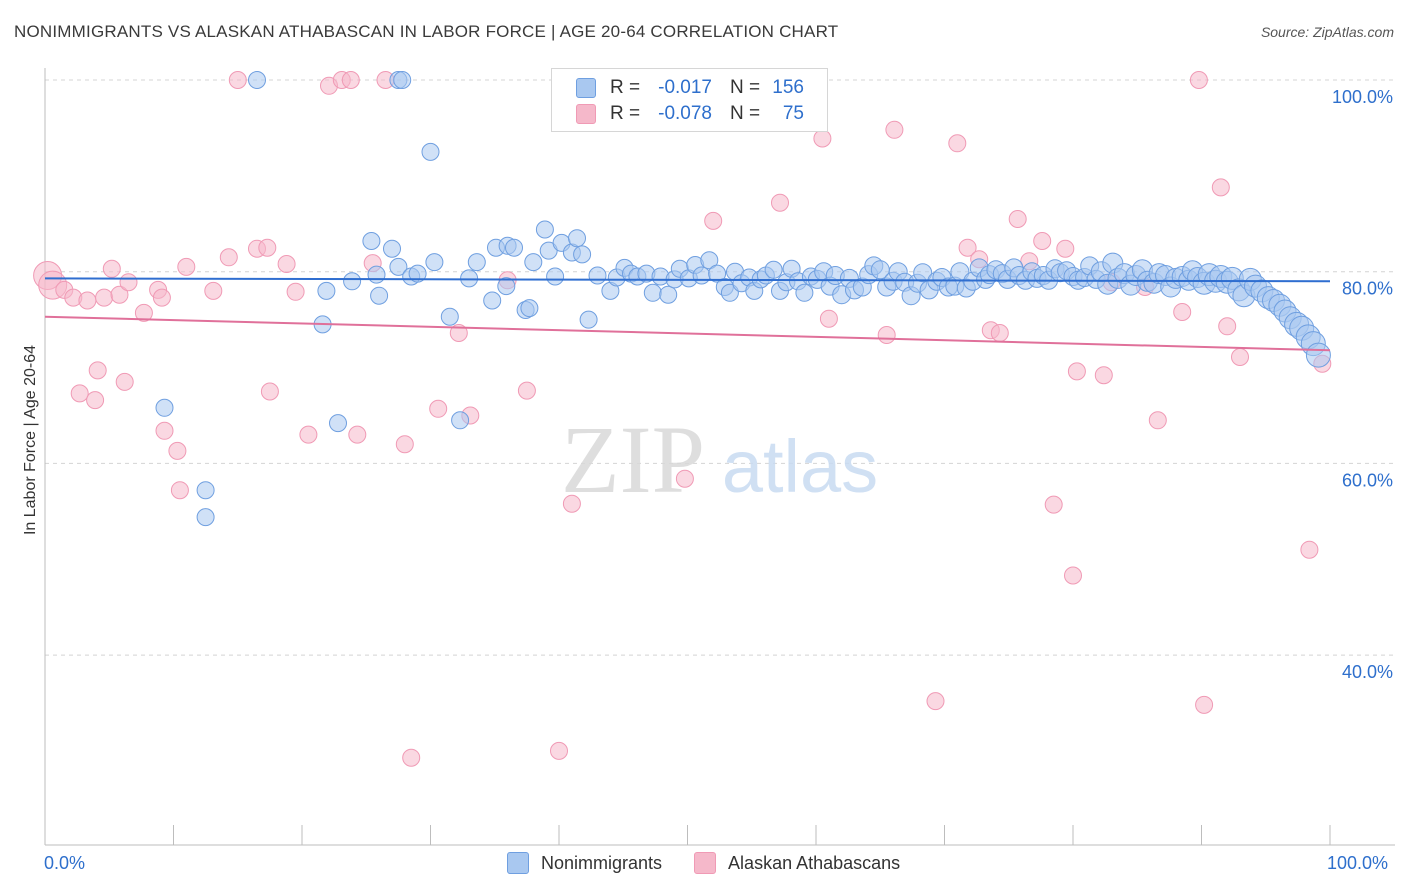 This screenshot has width=1406, height=892. Describe the element at coordinates (1367, 289) in the screenshot. I see `y-tick-label: 80.0%` at that location.